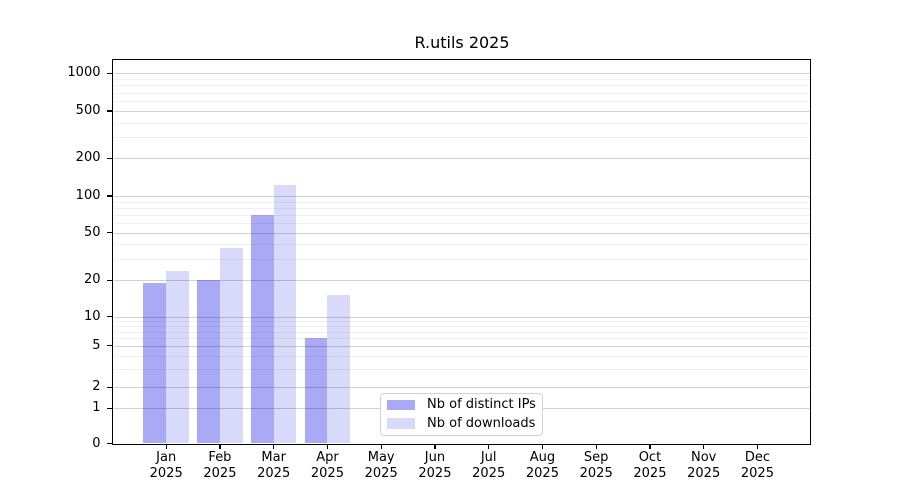 Image resolution: width=900 pixels, height=500 pixels. I want to click on x-tick-label: Jan 2025, so click(166, 465).